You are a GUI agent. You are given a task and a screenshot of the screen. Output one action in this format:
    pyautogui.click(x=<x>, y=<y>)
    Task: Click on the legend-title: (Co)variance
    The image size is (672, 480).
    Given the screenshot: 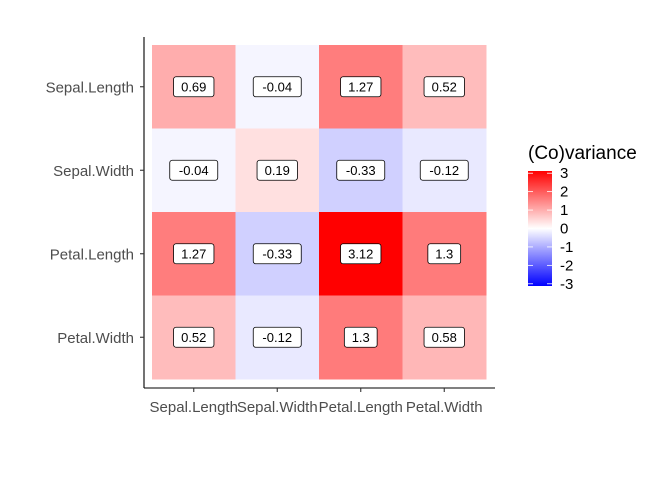 What is the action you would take?
    pyautogui.click(x=582, y=153)
    